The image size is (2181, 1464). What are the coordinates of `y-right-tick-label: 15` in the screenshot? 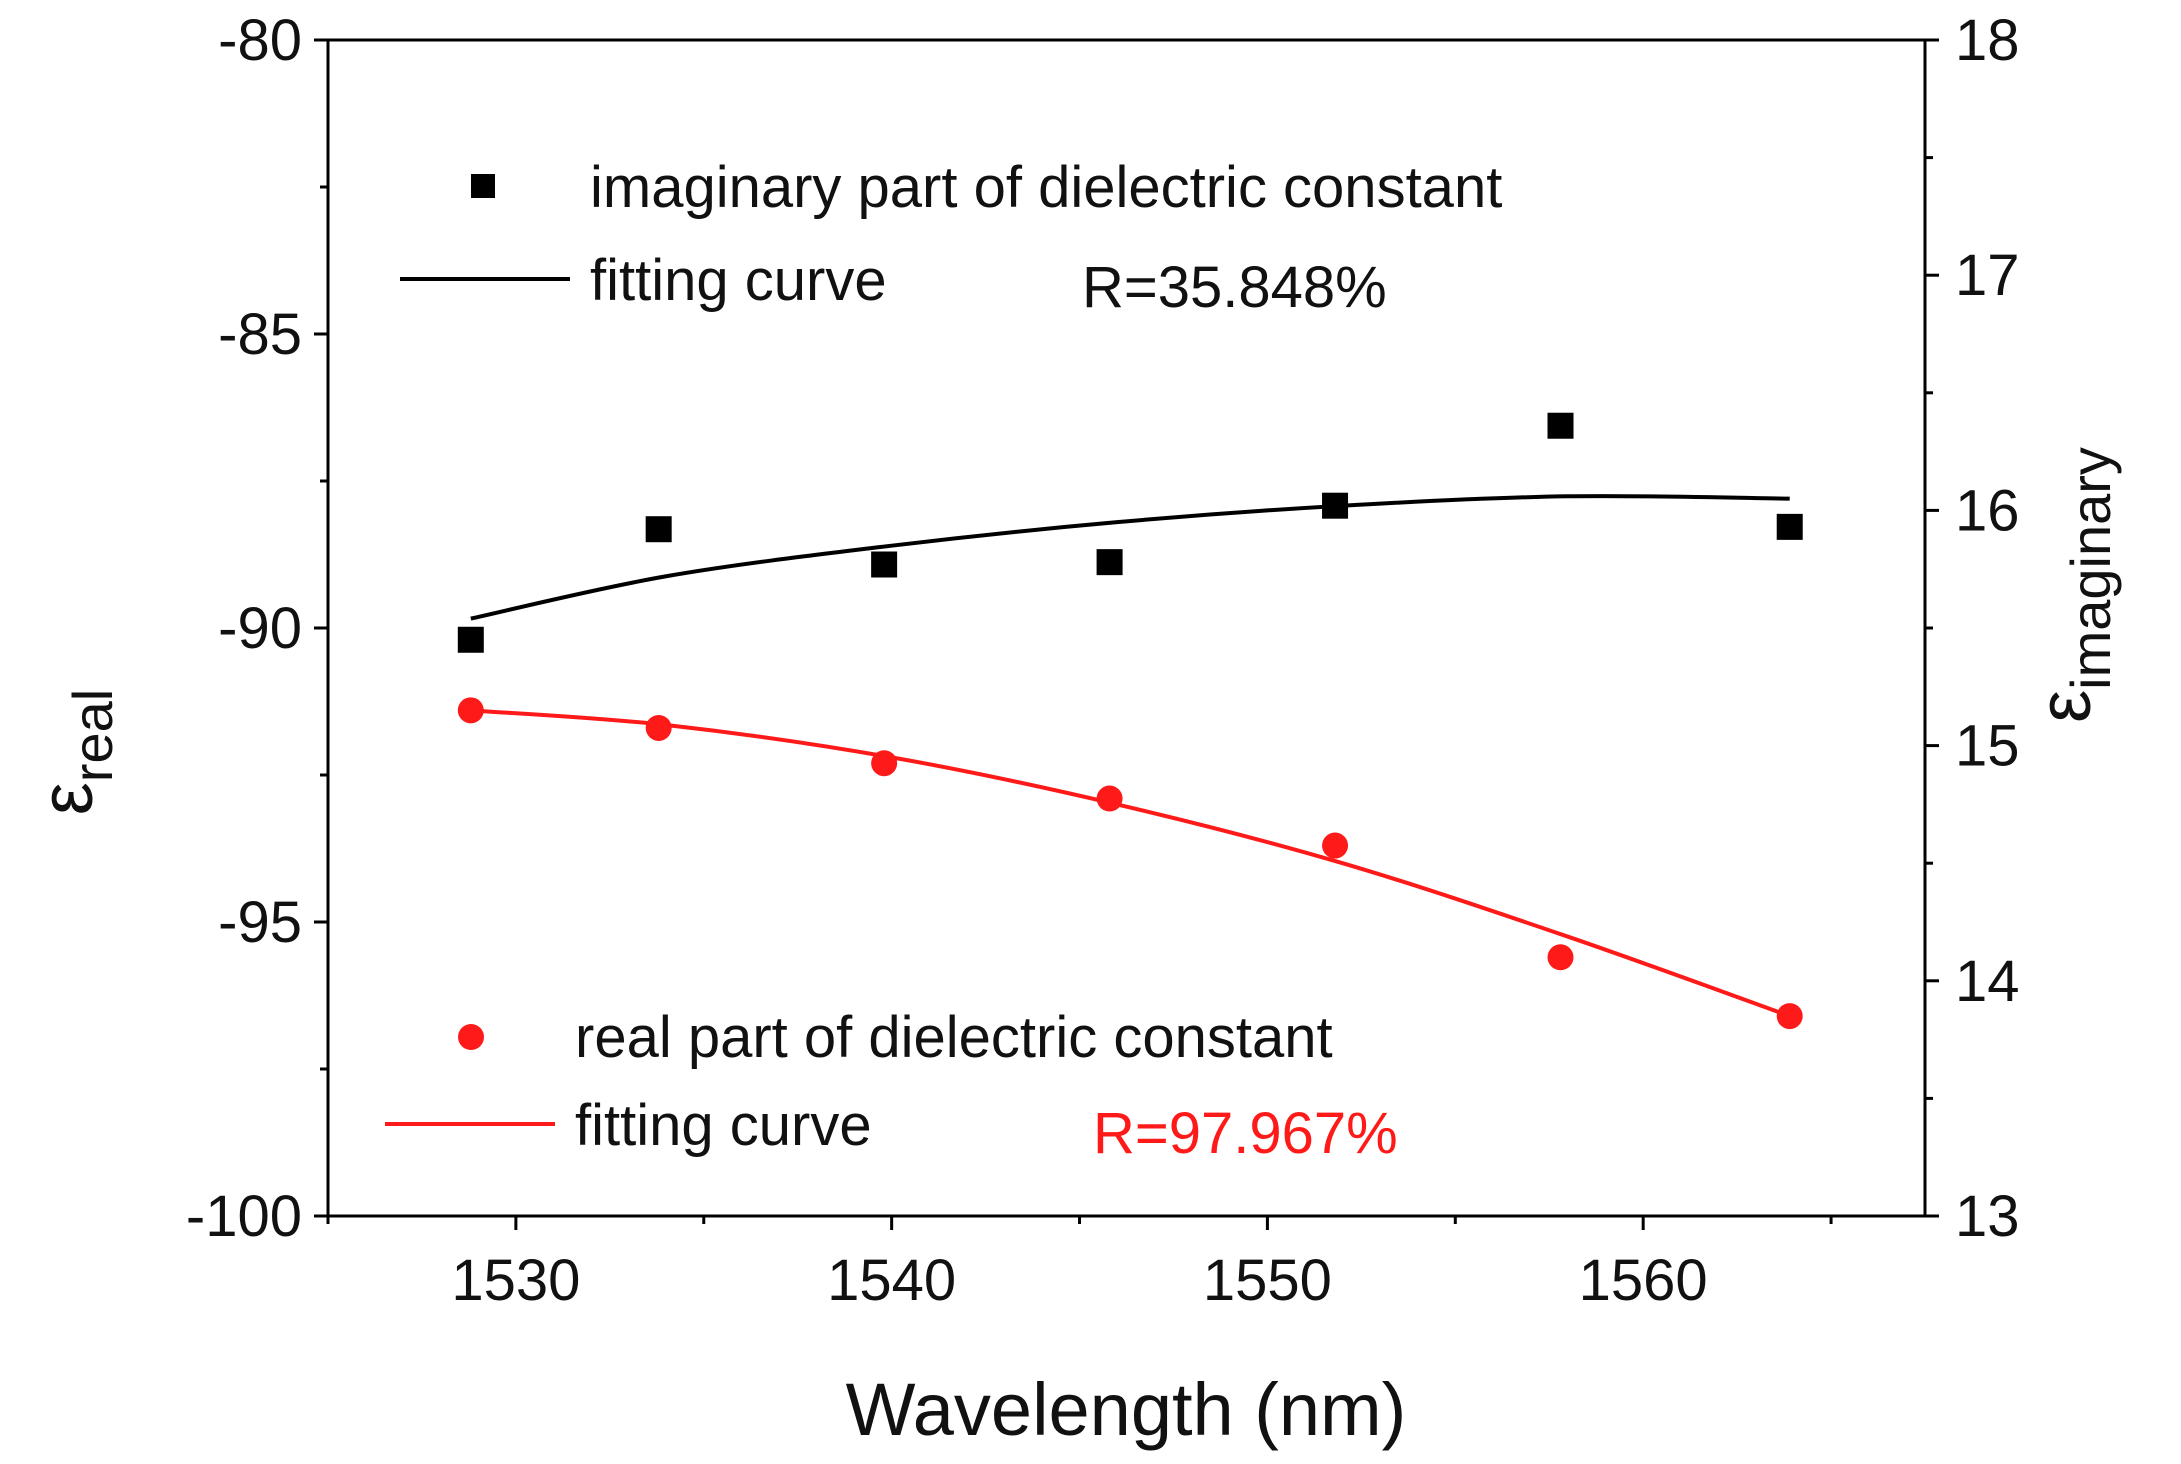 It's located at (1987, 746).